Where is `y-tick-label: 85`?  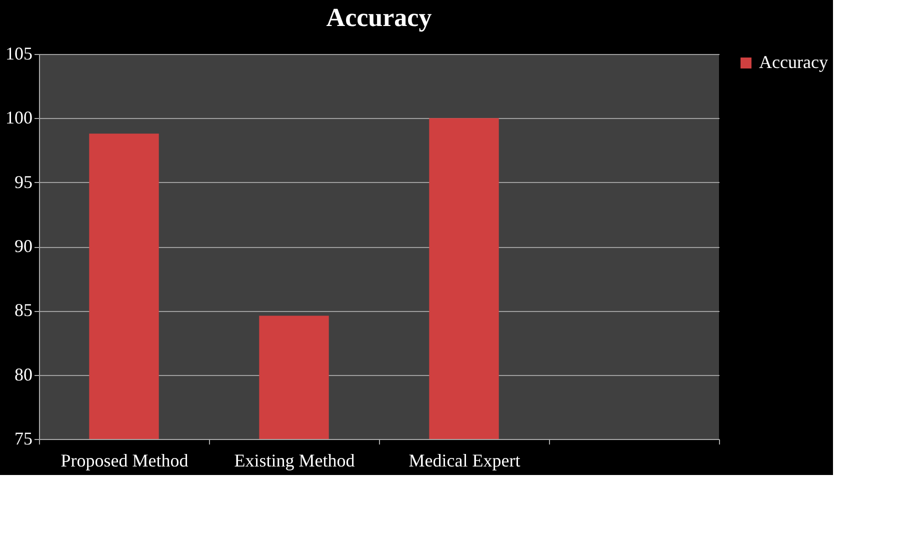 y-tick-label: 85 is located at coordinates (23, 310).